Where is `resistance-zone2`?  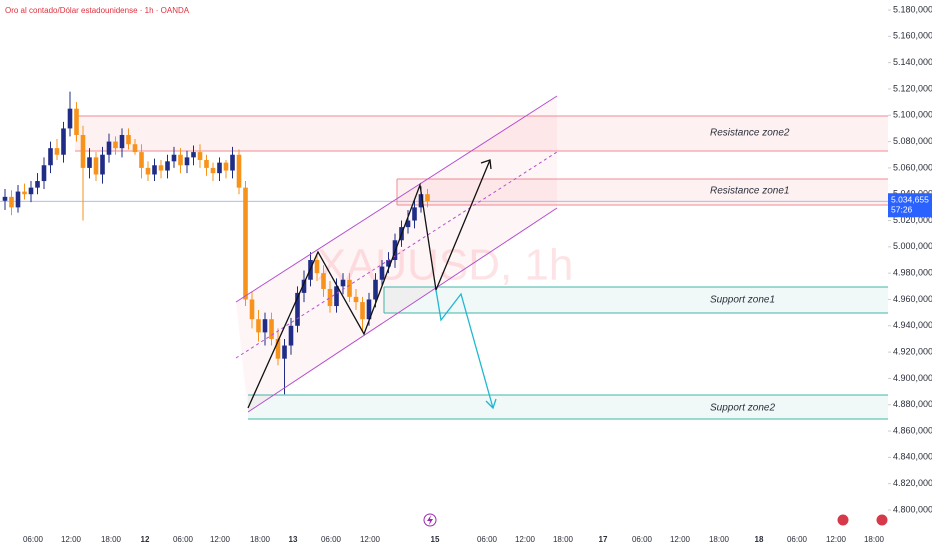 resistance-zone2 is located at coordinates (481, 133).